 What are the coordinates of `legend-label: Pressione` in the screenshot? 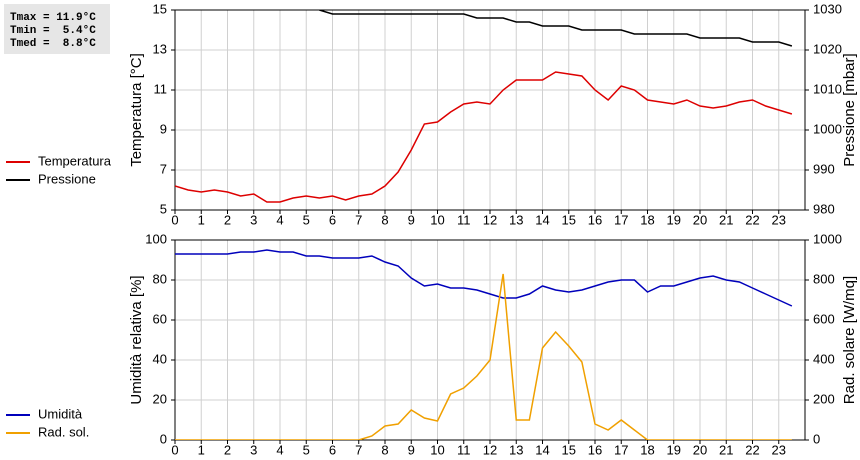 It's located at (67, 178).